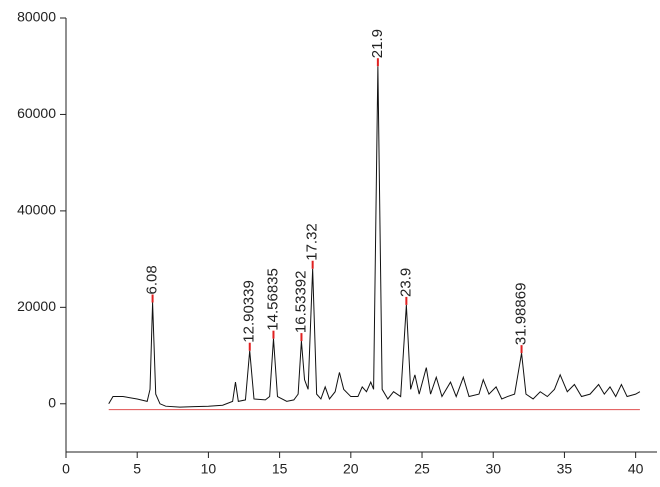  What do you see at coordinates (152, 279) in the screenshot?
I see `peak-label: 6.08` at bounding box center [152, 279].